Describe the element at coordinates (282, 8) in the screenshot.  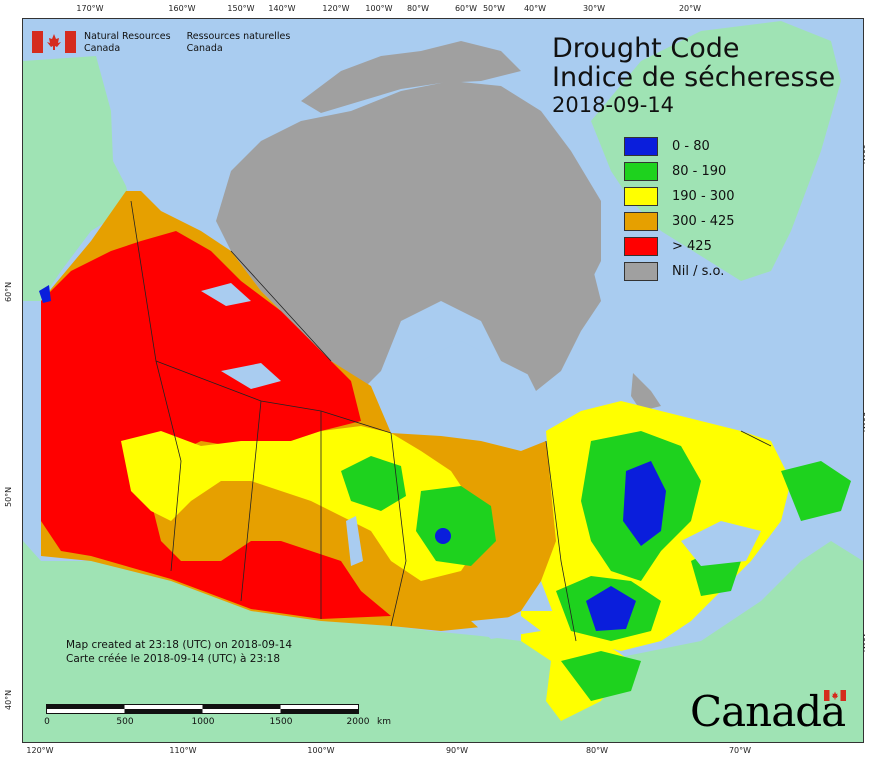
I see `graticule-top-label: 140°W` at that location.